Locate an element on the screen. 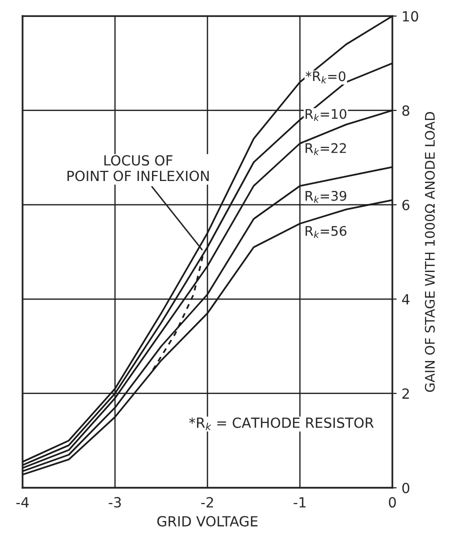  y-tick-label: 8 is located at coordinates (406, 110).